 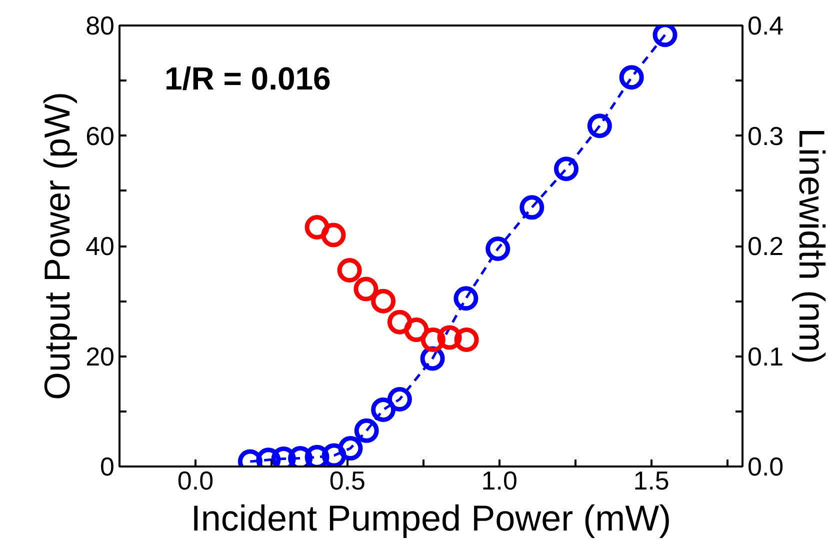 I want to click on annotation: 1/R = 0.016, so click(x=247, y=78).